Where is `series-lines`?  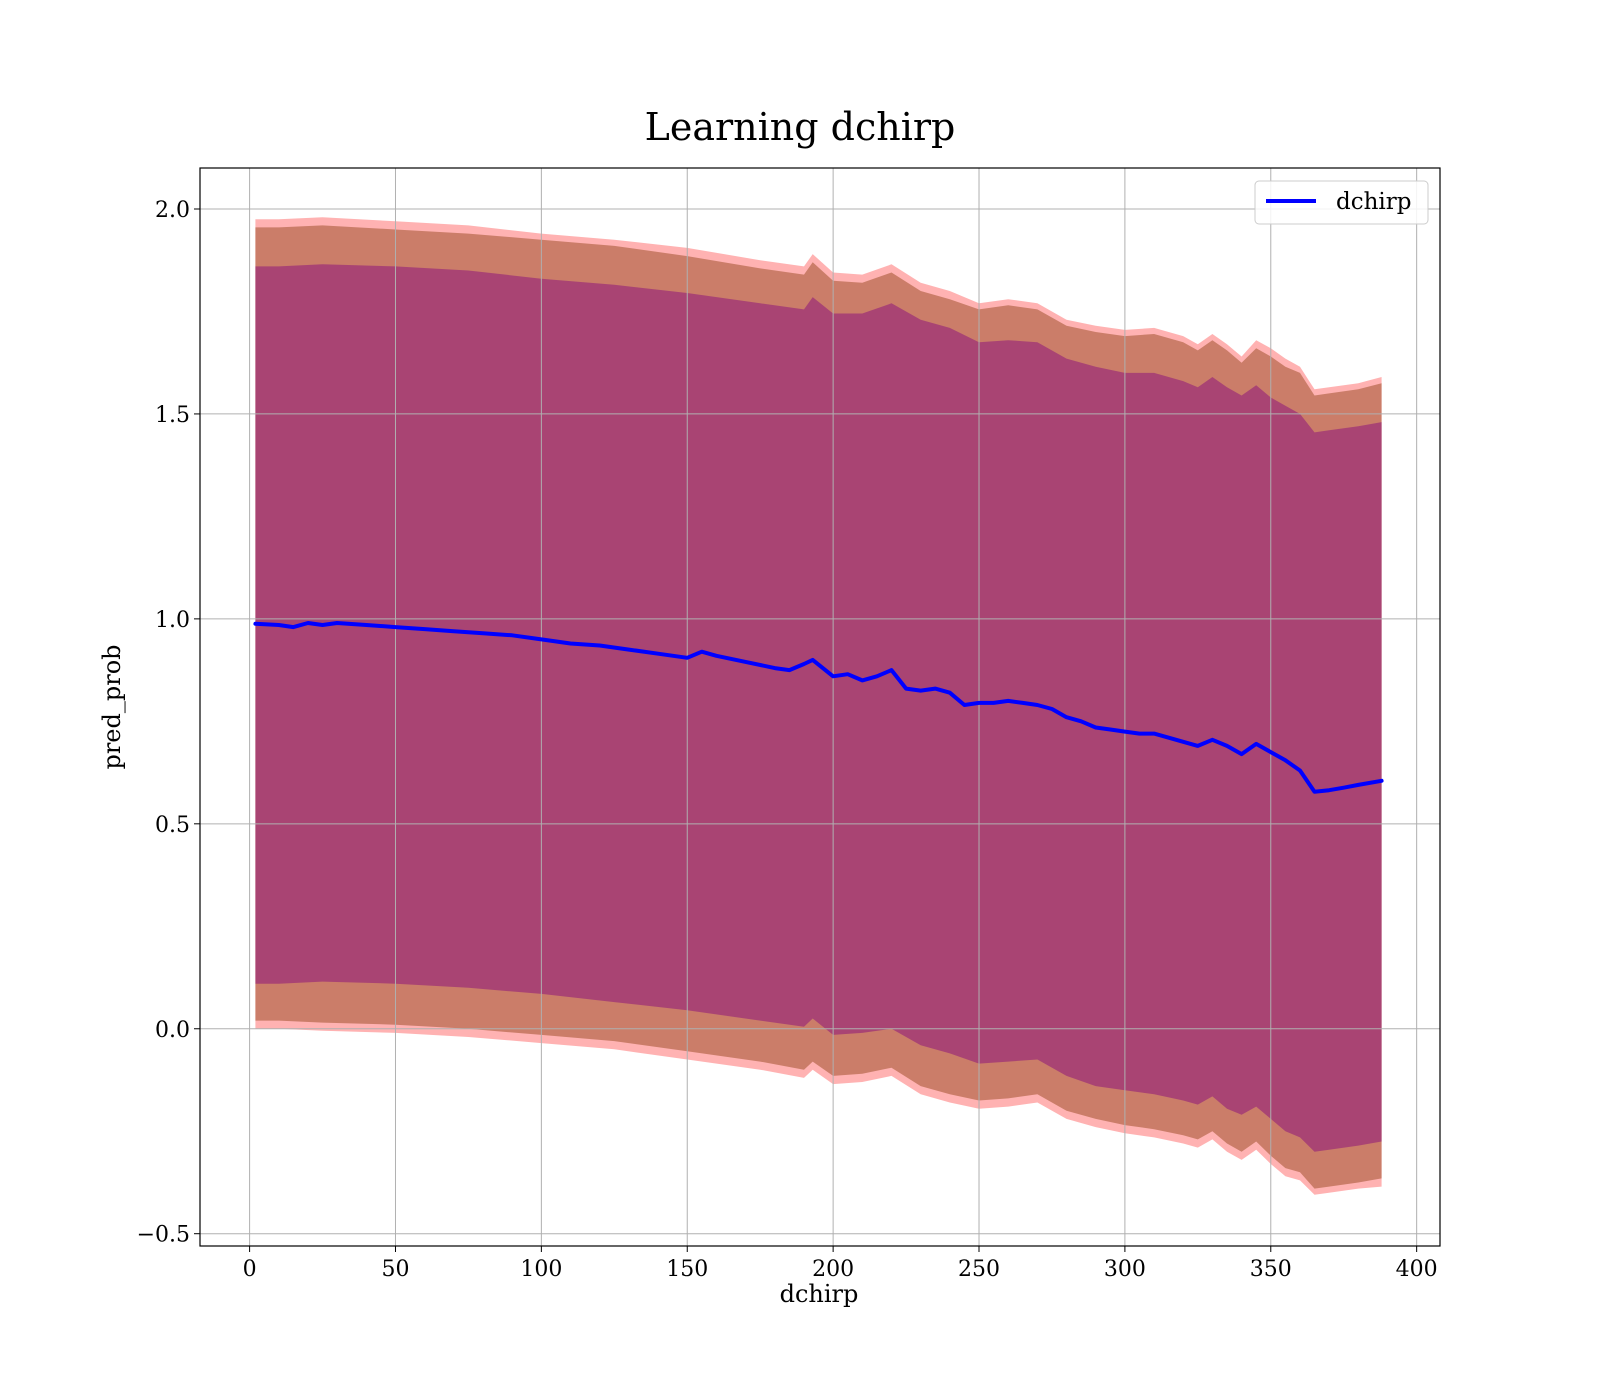
series-lines is located at coordinates (818, 707).